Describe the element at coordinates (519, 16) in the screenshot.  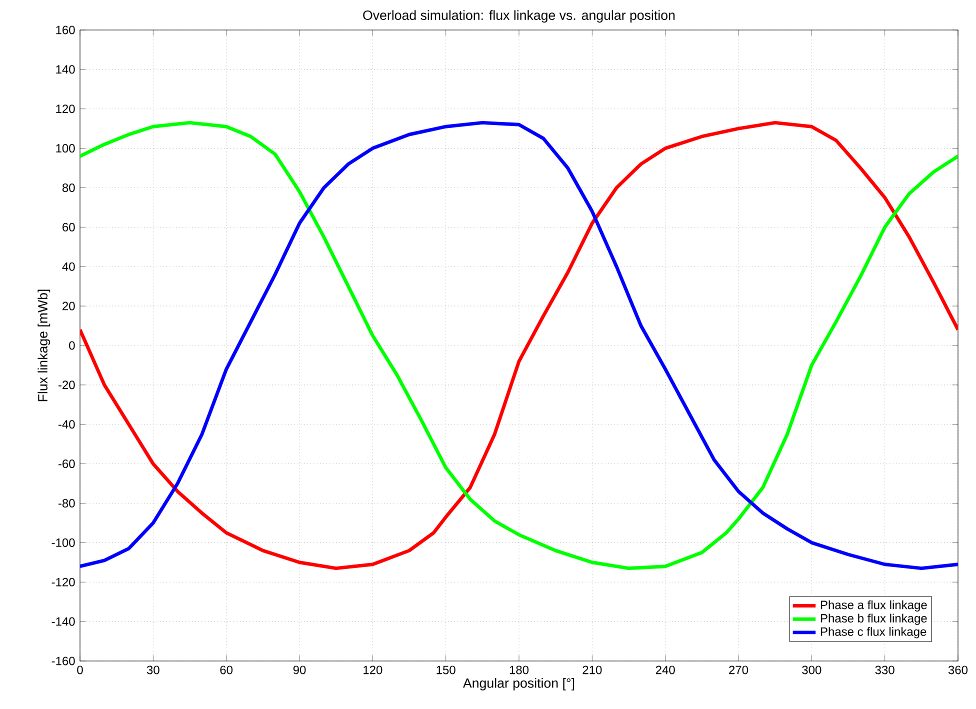
I see `chart-title: Overload simulation: flux linkage vs. angular position` at that location.